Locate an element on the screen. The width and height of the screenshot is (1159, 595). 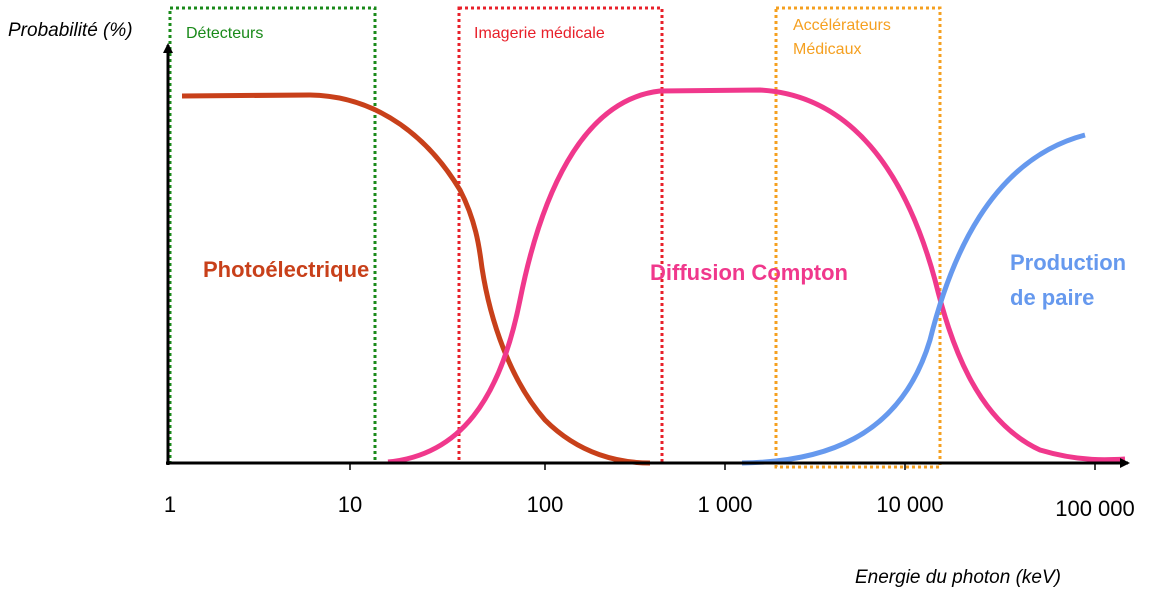
x-tick-label: 10 000 is located at coordinates (909, 504).